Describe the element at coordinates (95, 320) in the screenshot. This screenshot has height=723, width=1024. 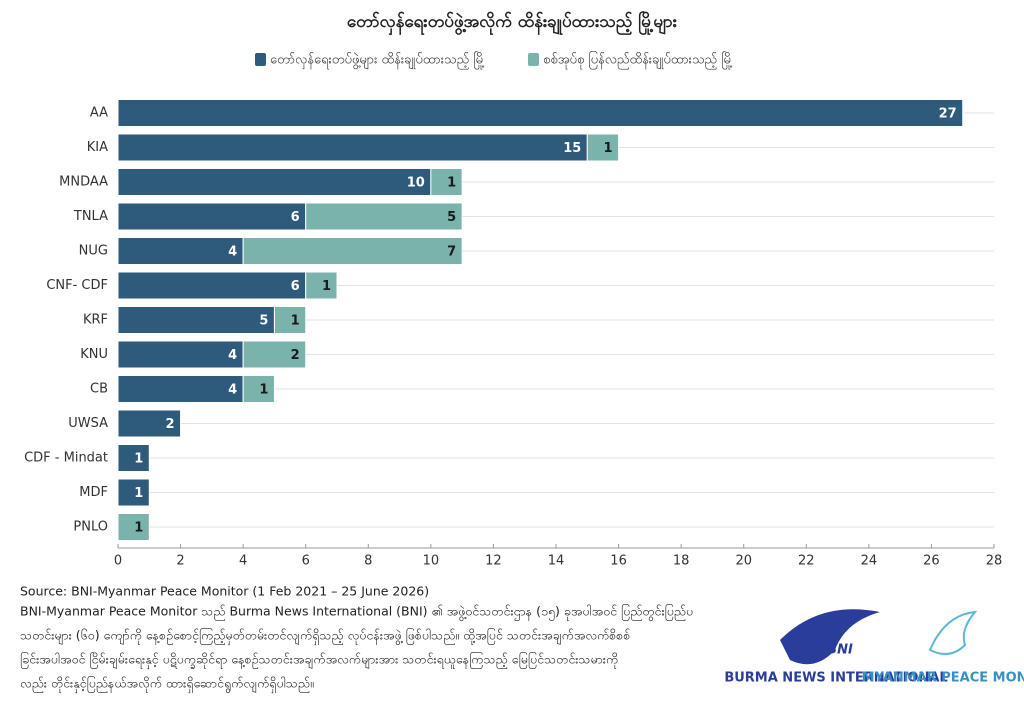
I see `y-tick-label: KRF` at that location.